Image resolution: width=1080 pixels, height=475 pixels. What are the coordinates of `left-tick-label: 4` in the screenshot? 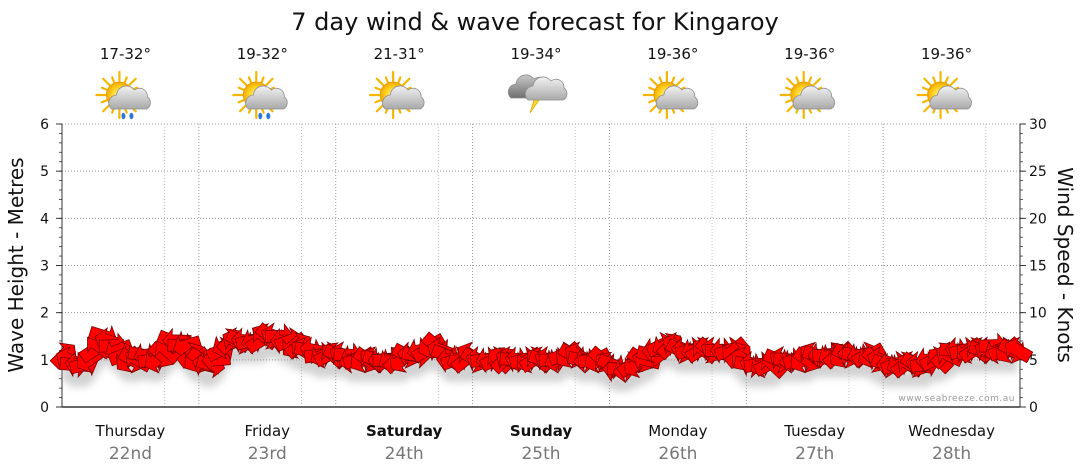 It's located at (44, 219).